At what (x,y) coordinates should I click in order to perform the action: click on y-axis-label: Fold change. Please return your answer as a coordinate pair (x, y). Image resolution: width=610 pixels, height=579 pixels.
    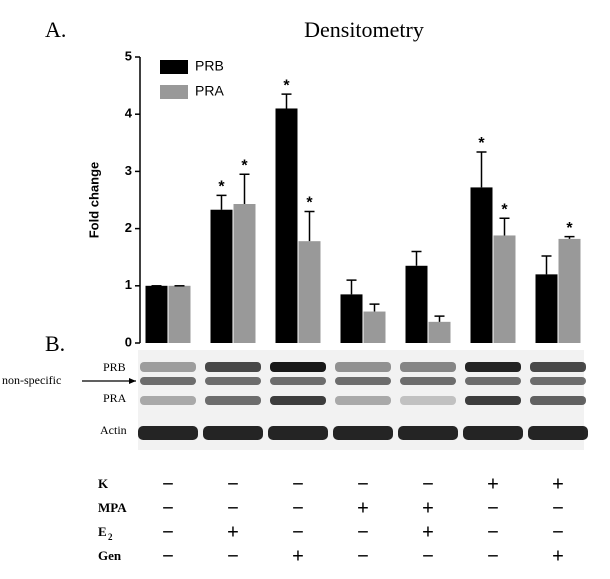
    Looking at the image, I should click on (93, 200).